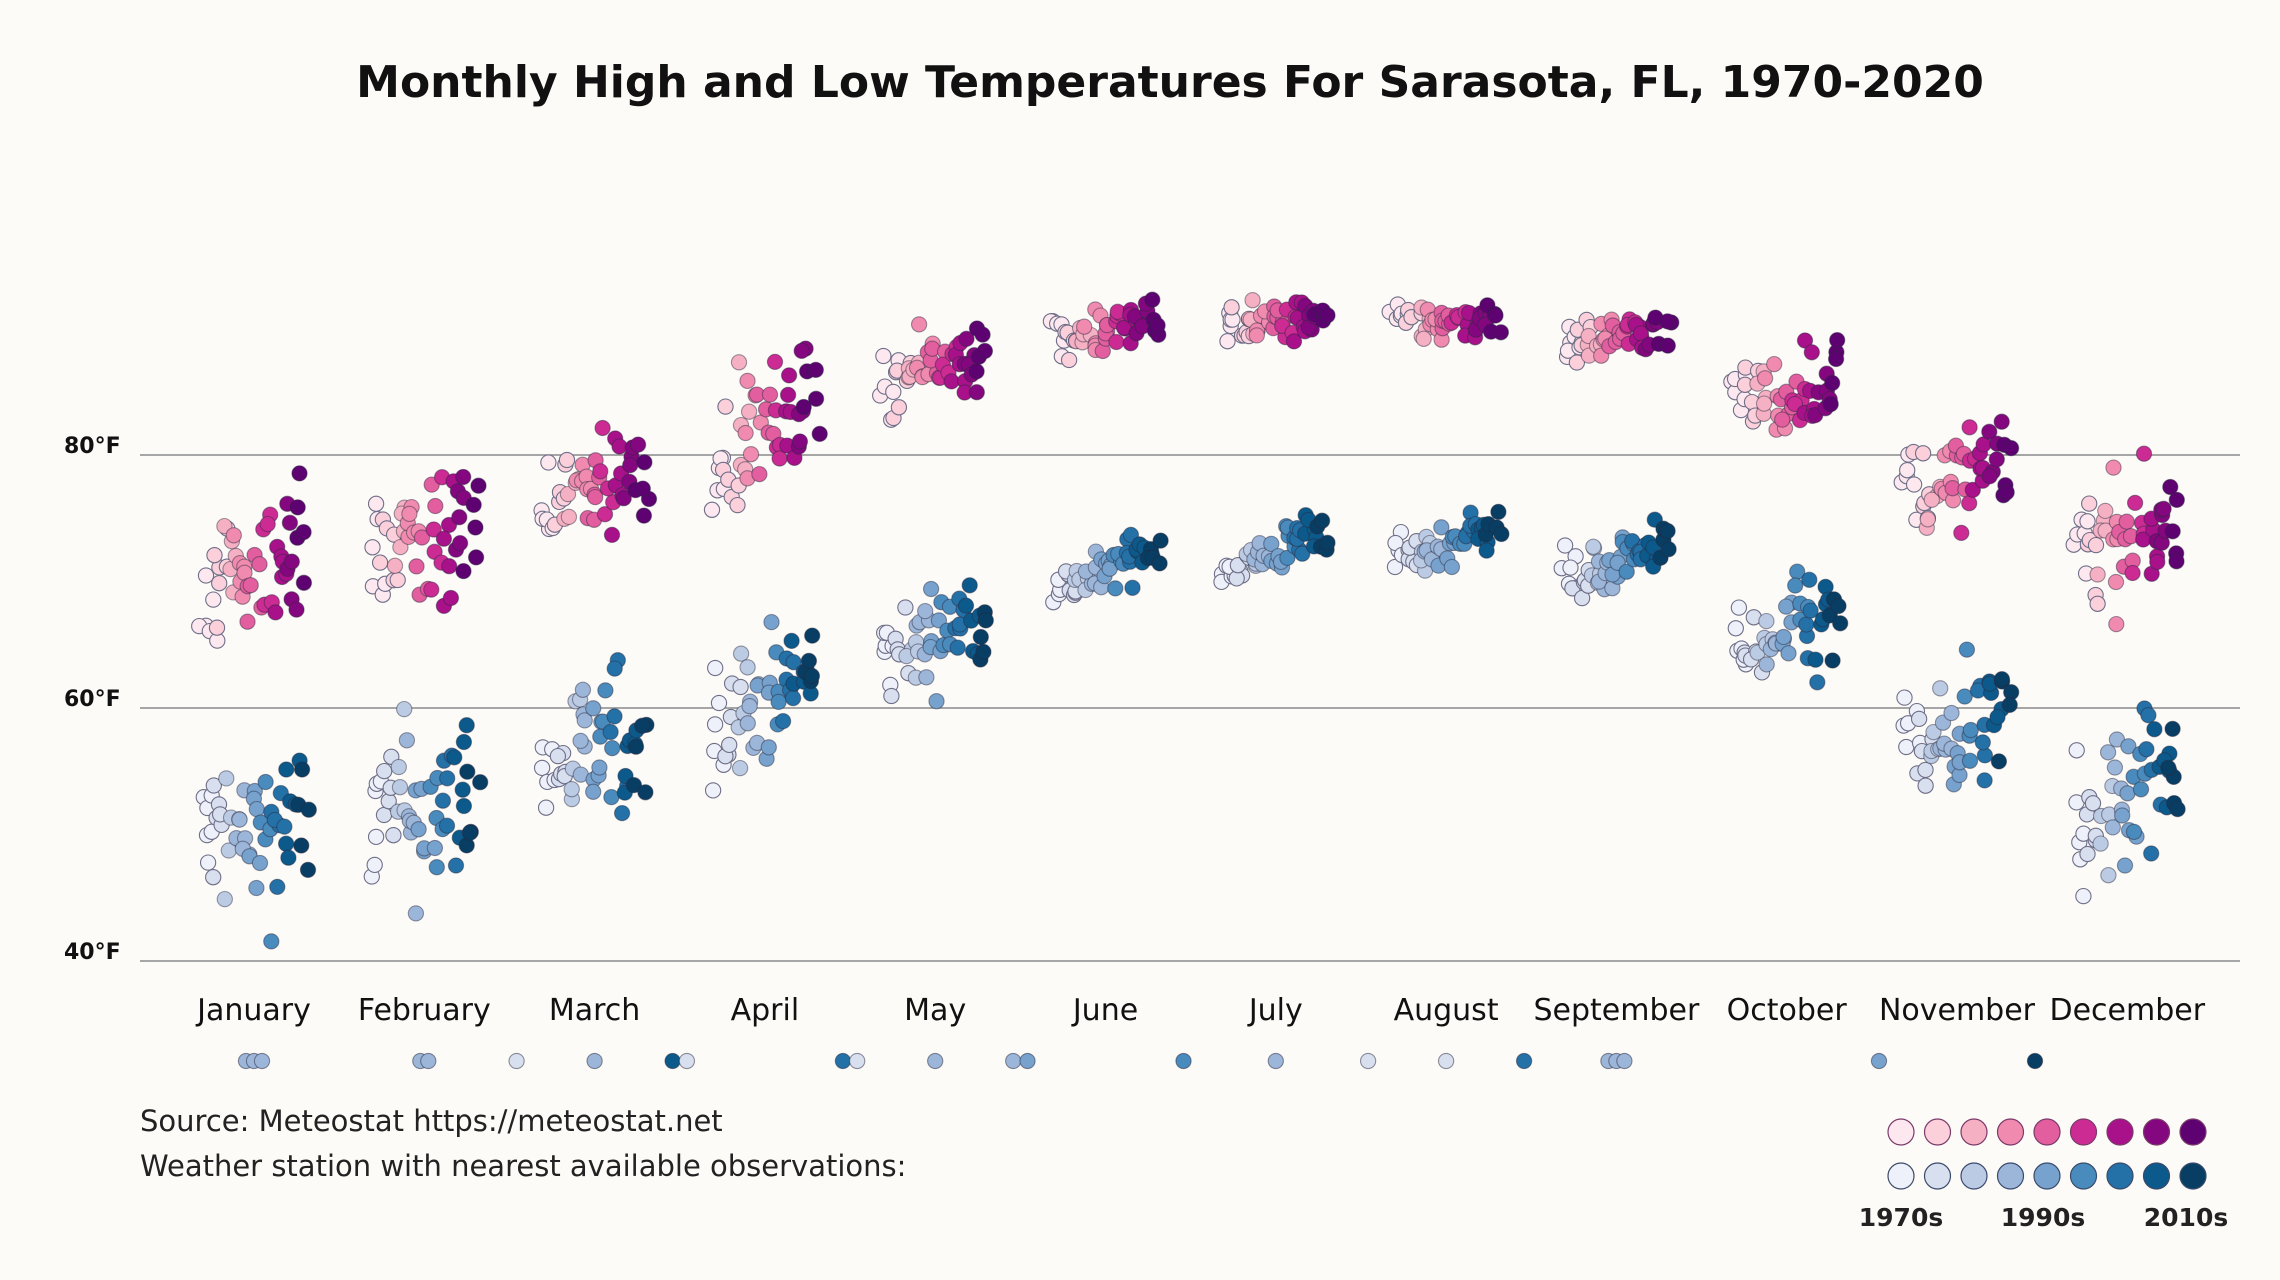  Describe the element at coordinates (1616, 1010) in the screenshot. I see `month-label: September` at that location.